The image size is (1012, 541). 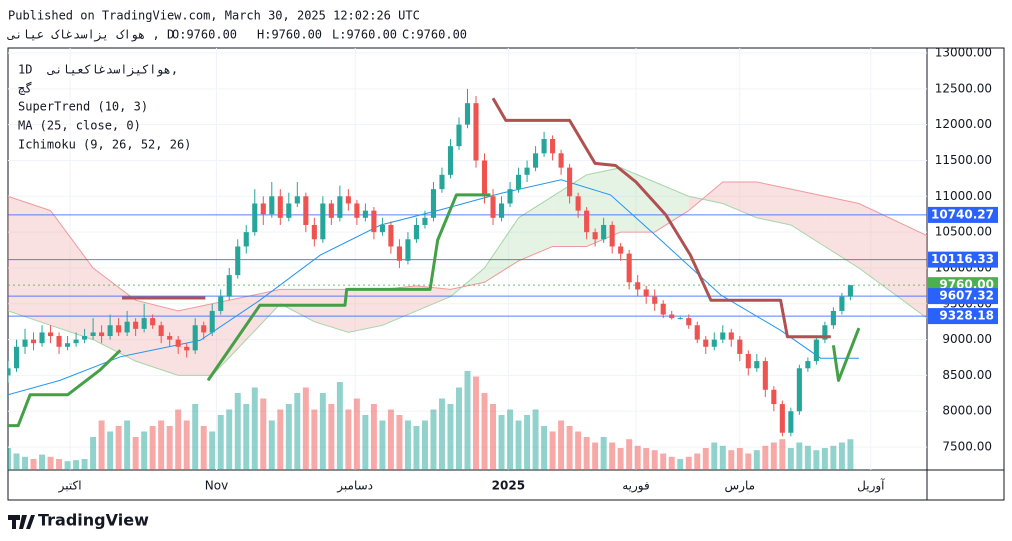 I want to click on y-tick-label: 9000.00, so click(x=967, y=339).